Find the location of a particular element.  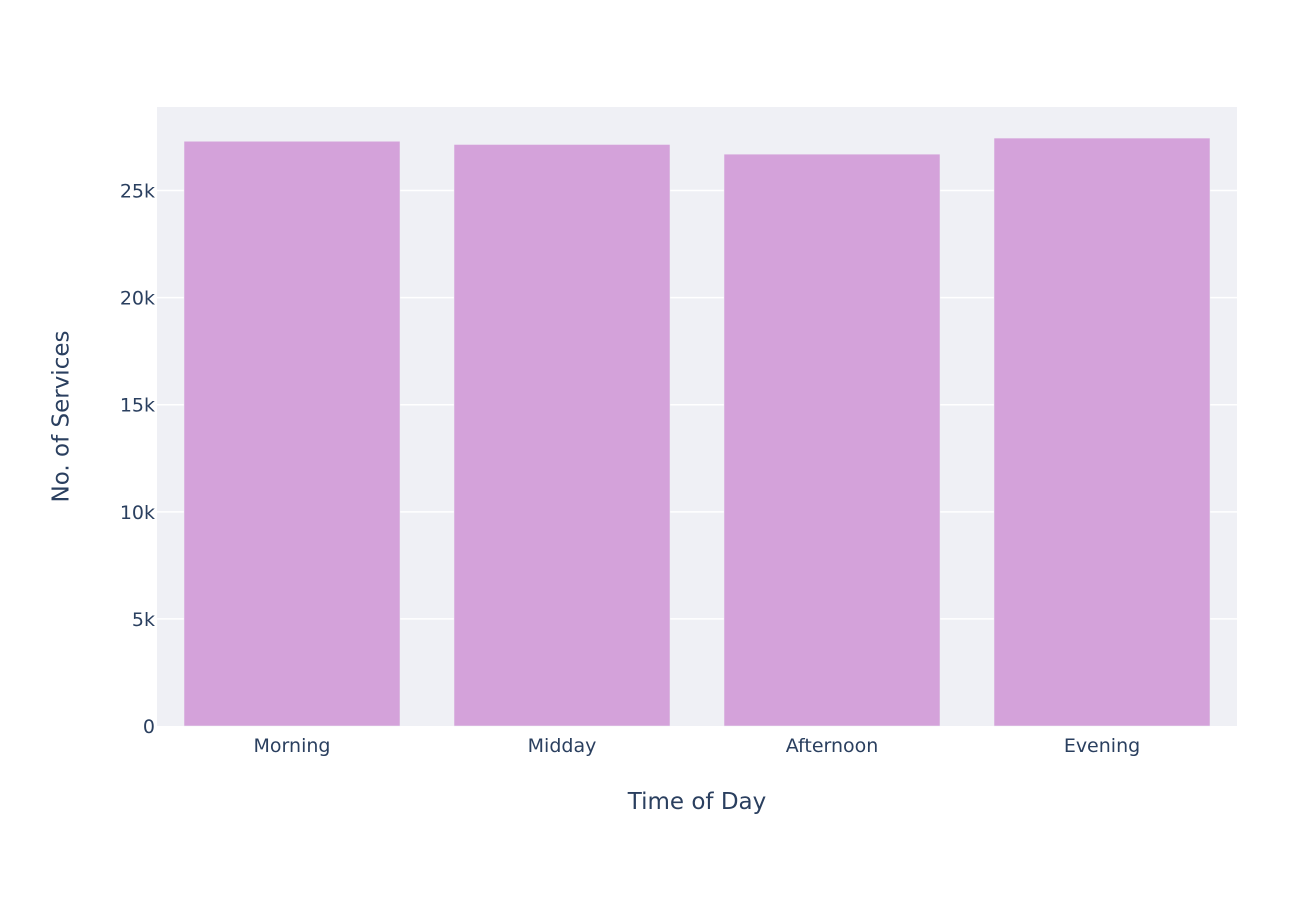

y-tick-label: 15k is located at coordinates (137, 406).